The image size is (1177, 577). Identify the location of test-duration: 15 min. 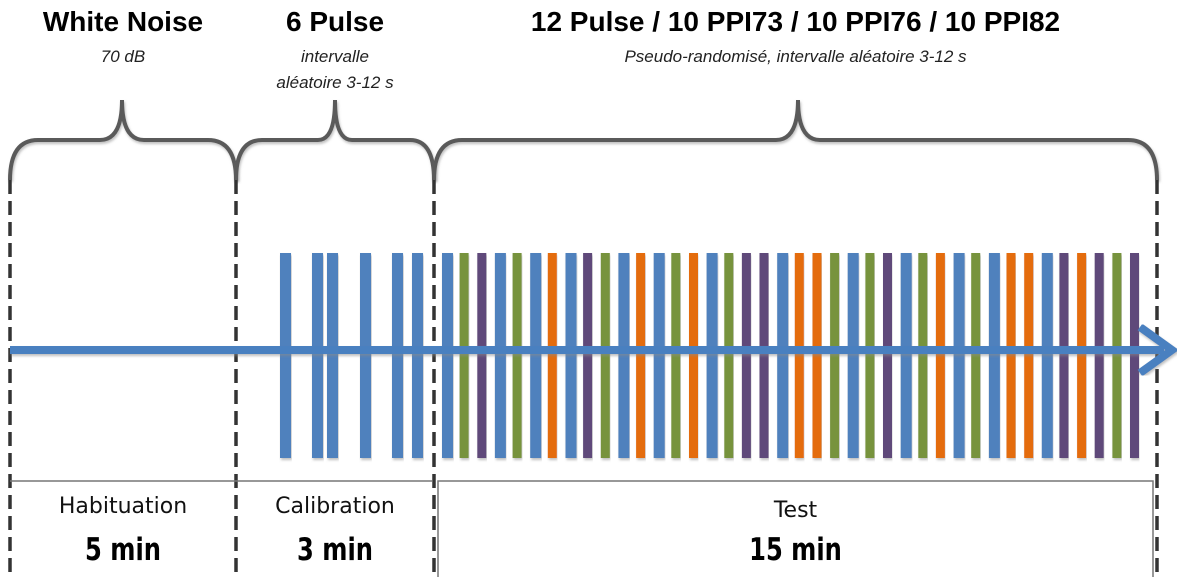
(795, 550).